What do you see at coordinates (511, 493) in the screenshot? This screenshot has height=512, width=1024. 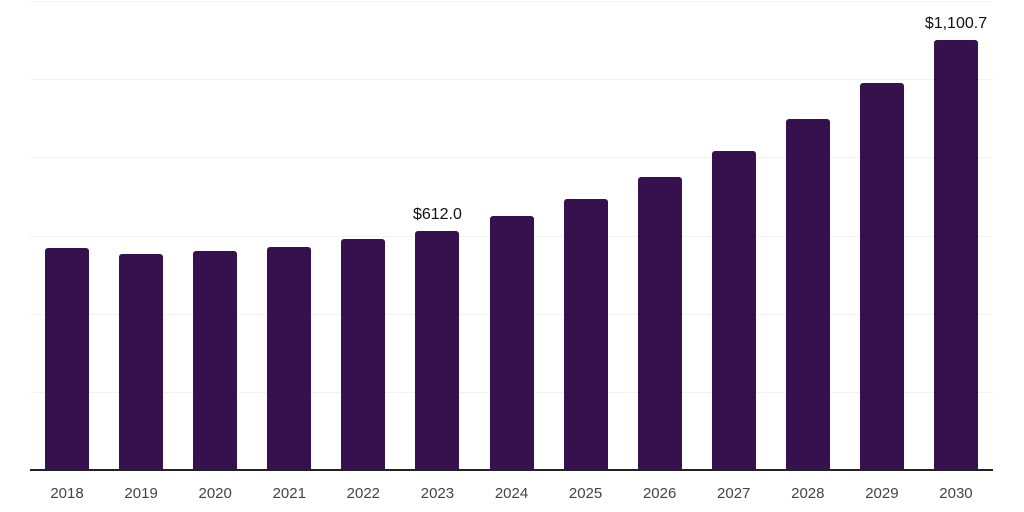 I see `x-tick-label-2024: 2024` at bounding box center [511, 493].